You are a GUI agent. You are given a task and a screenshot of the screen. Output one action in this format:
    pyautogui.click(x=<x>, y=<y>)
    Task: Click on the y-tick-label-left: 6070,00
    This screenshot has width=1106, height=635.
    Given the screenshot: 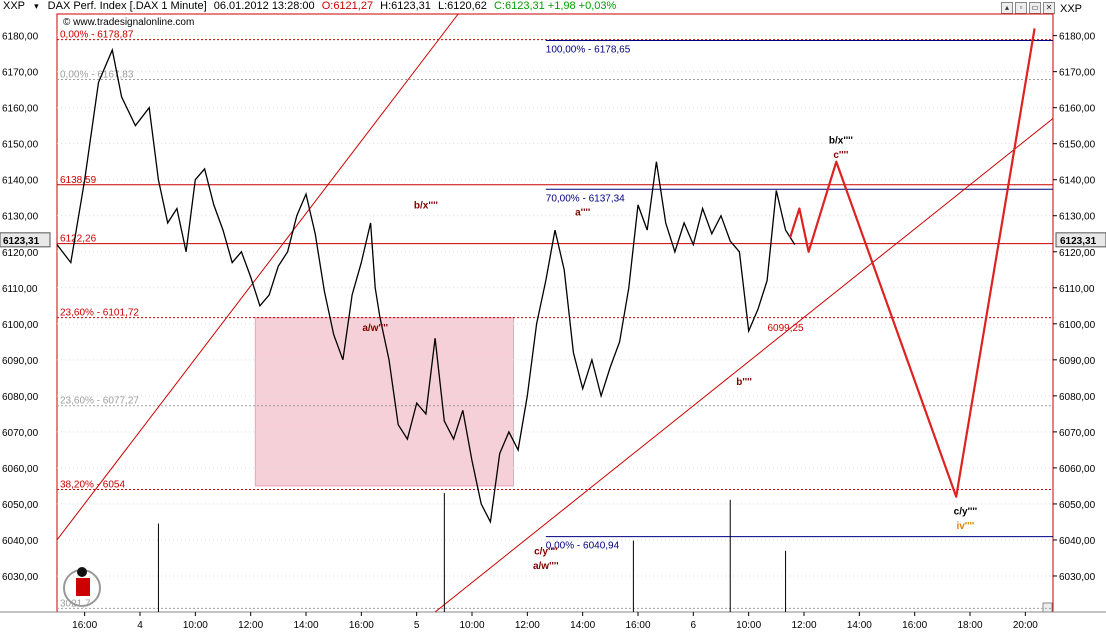 What is the action you would take?
    pyautogui.click(x=20, y=433)
    